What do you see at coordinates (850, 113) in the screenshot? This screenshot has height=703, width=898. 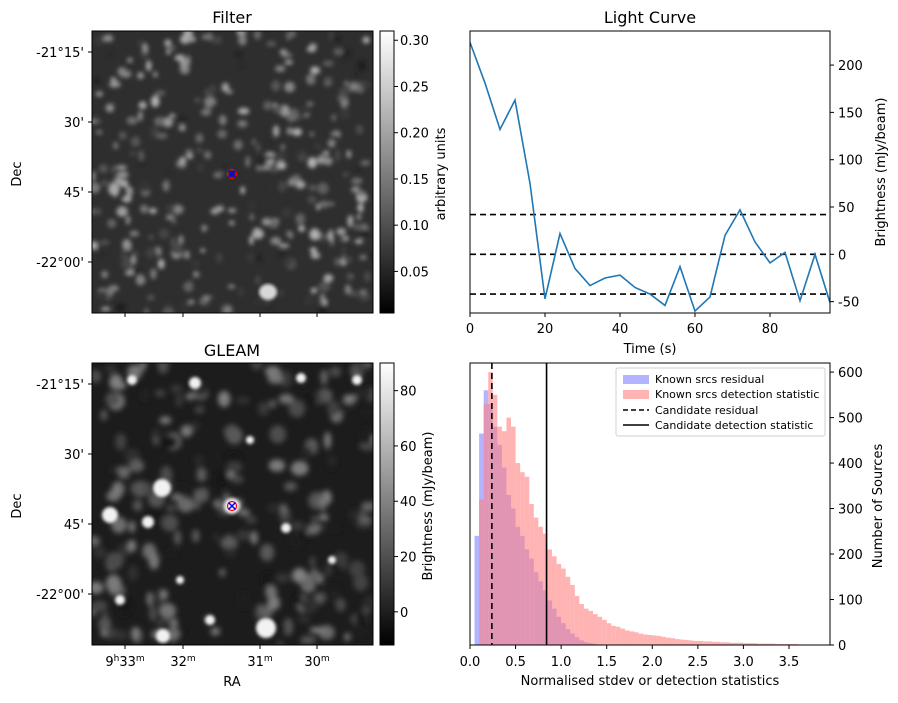 I see `brightness-tick-label: 150` at bounding box center [850, 113].